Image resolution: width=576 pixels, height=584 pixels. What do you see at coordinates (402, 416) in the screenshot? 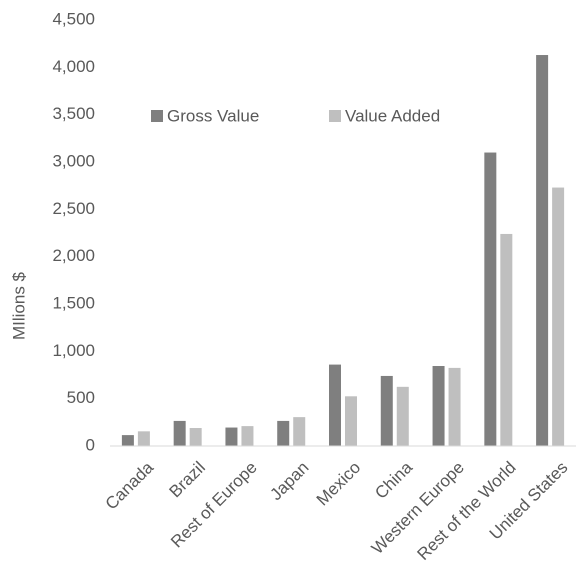
I see `bar-value-added-china` at bounding box center [402, 416].